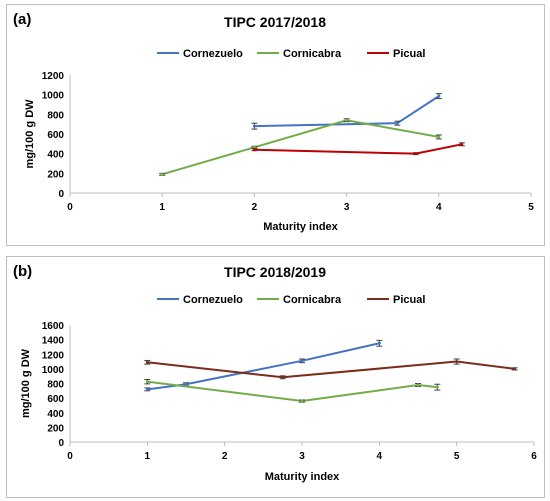 The image size is (550, 501). I want to click on panel-label: (b), so click(23, 271).